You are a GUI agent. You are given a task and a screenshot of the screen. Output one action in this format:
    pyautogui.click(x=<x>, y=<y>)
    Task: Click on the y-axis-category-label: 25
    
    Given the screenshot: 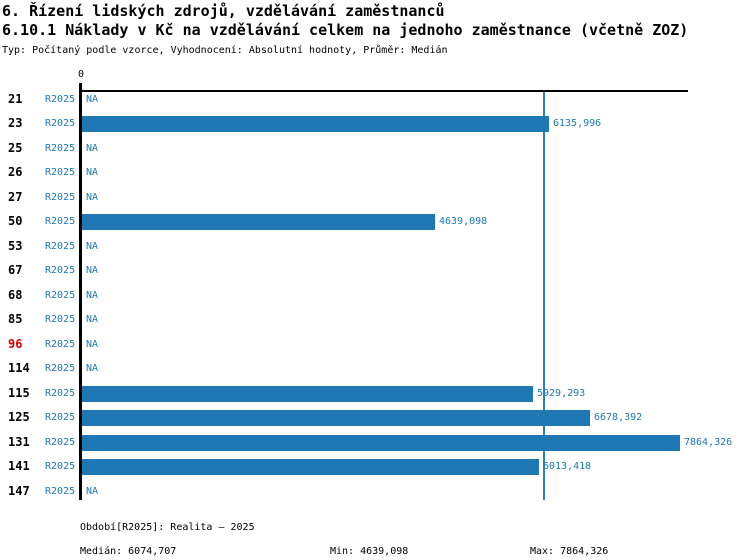 What is the action you would take?
    pyautogui.click(x=15, y=147)
    